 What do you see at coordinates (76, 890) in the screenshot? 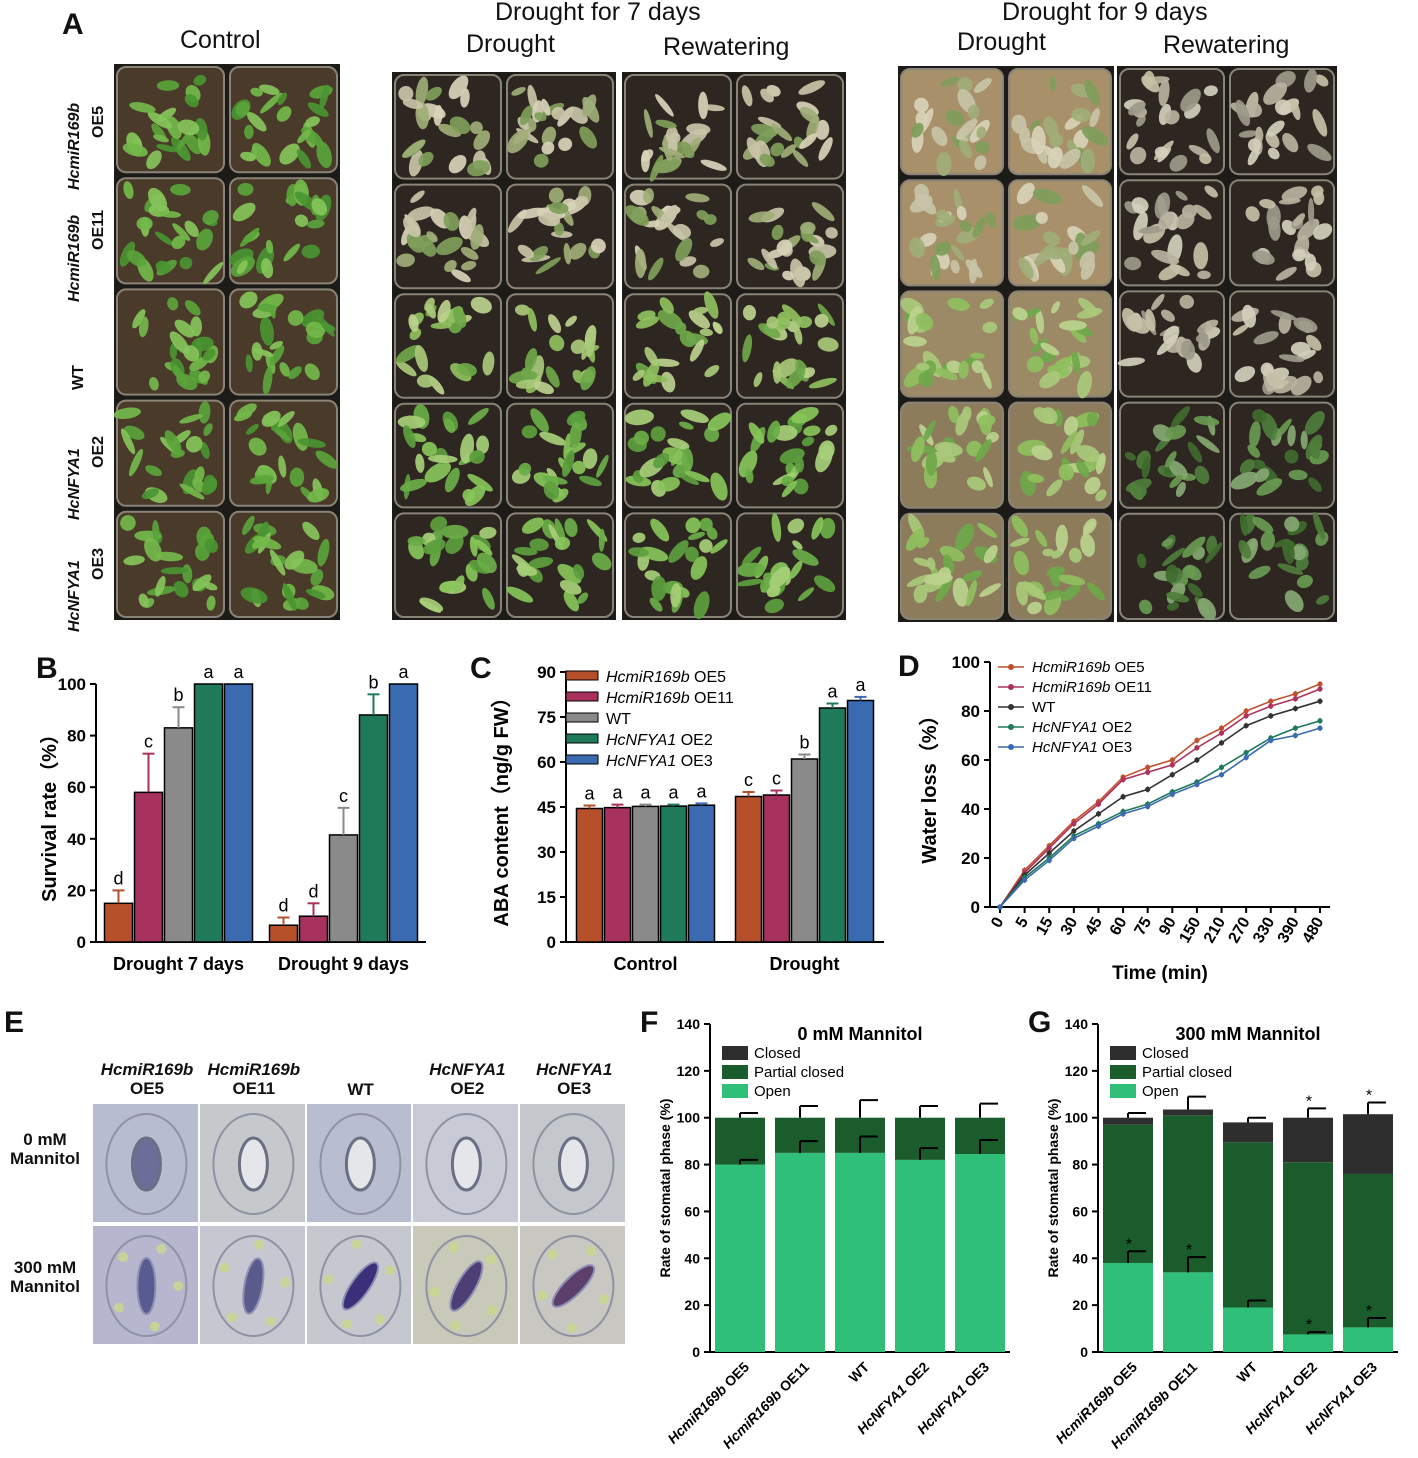
I see `y-tick-label: 20` at bounding box center [76, 890].